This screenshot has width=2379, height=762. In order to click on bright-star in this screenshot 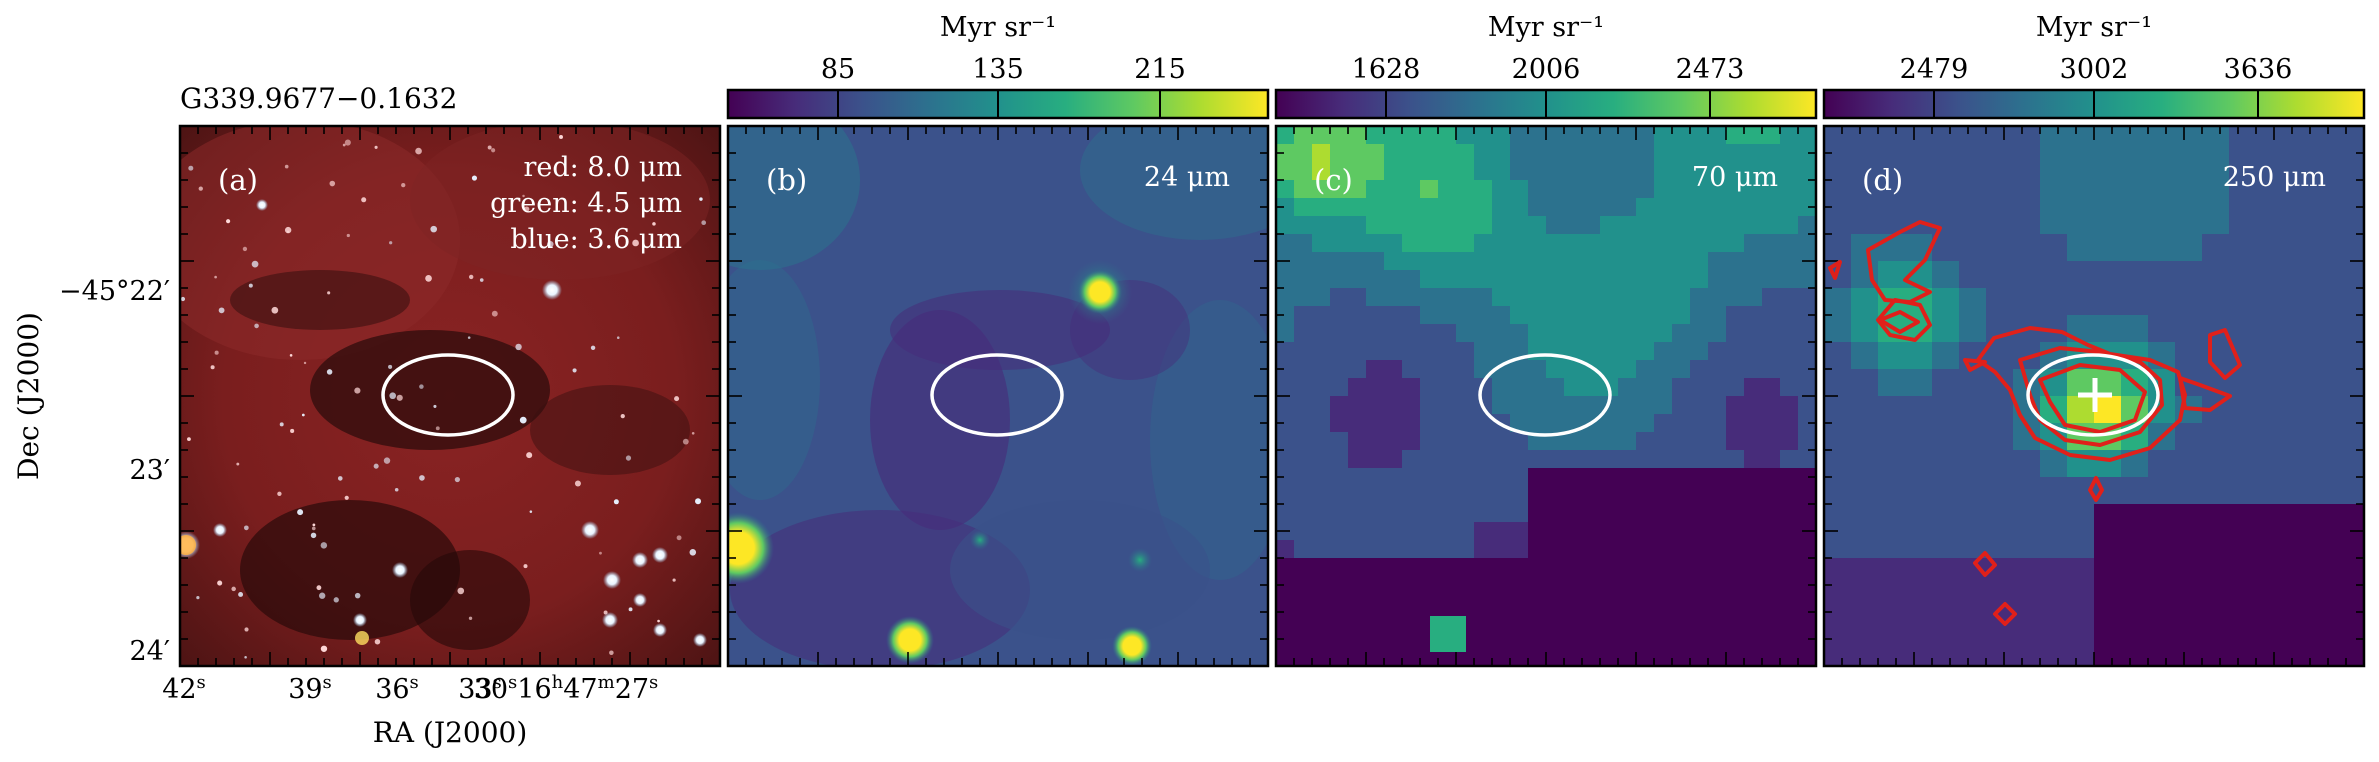, I will do `click(590, 530)`.